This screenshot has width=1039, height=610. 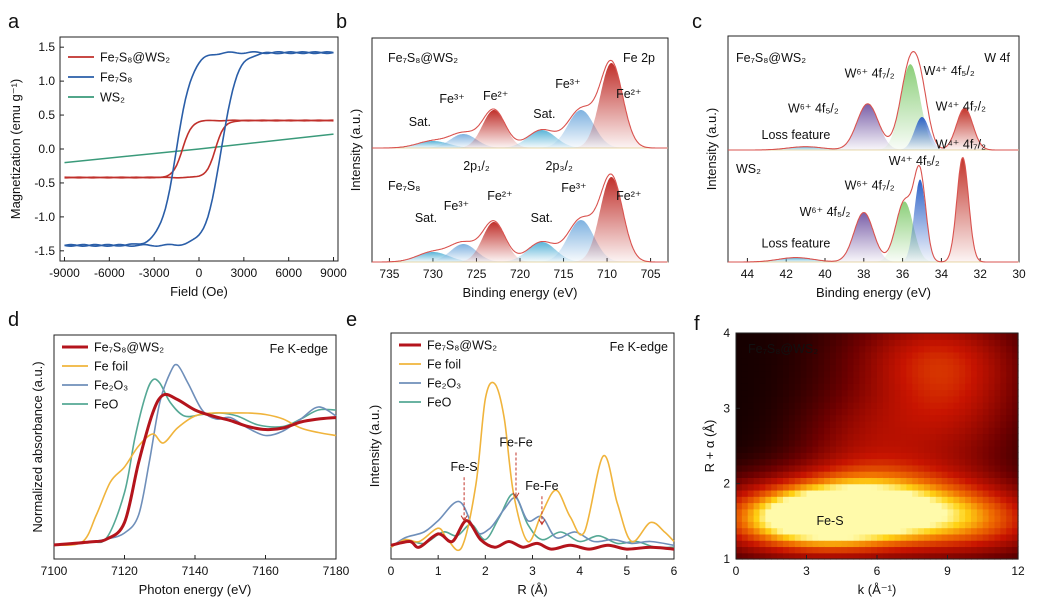 I want to click on x-tick-label: 30, so click(x=1019, y=274).